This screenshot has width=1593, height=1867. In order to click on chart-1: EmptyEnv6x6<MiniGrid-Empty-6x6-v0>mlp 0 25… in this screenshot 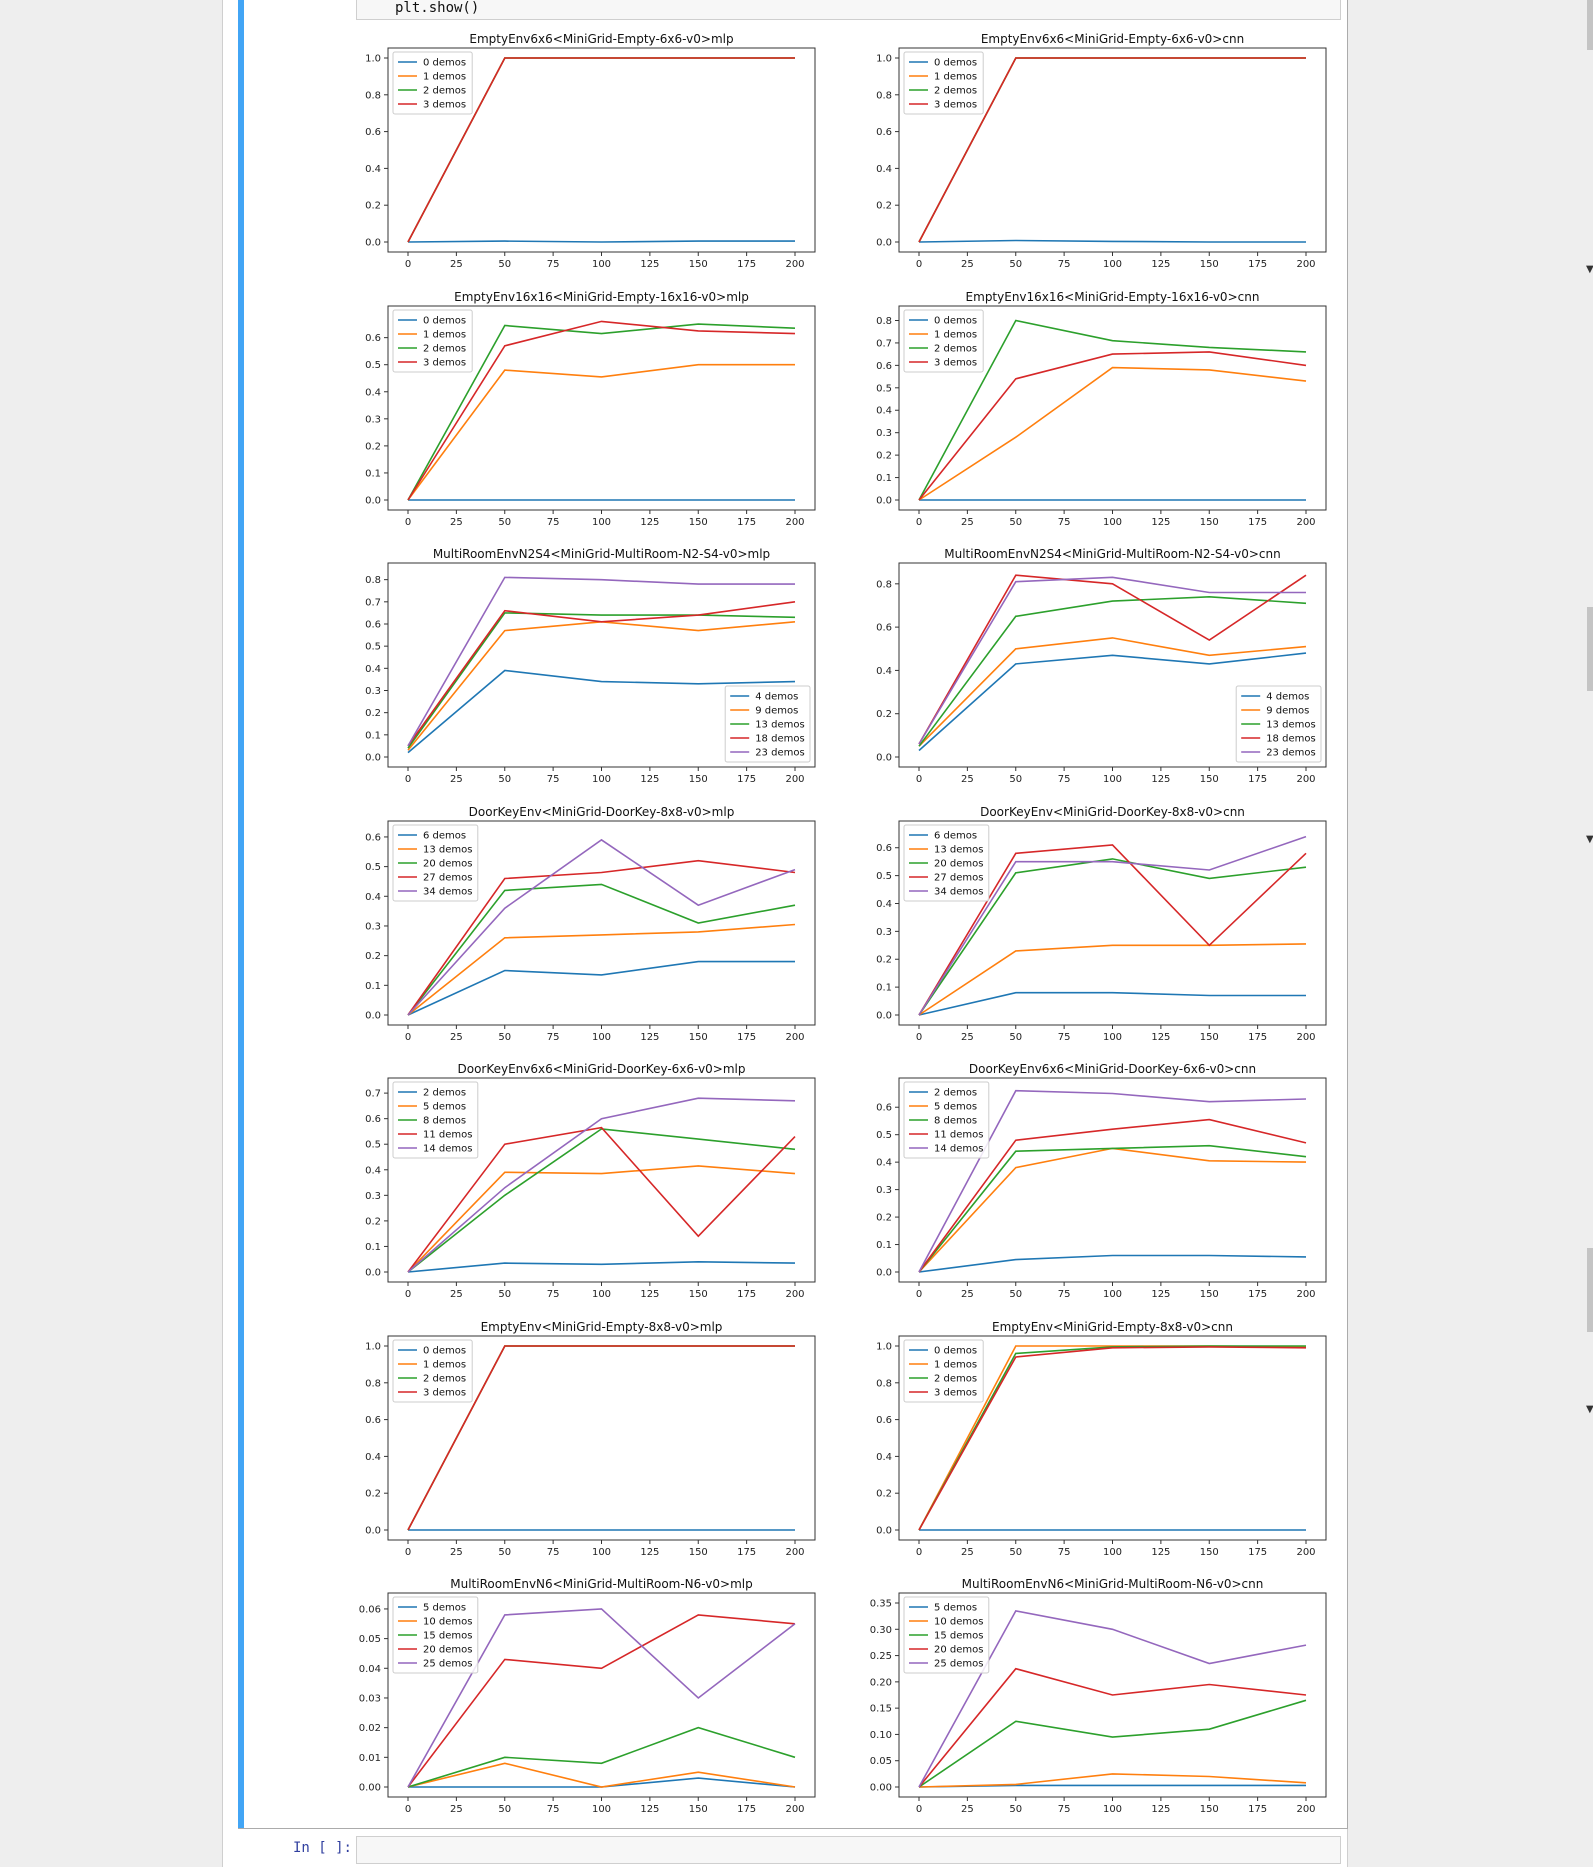, I will do `click(586, 156)`.